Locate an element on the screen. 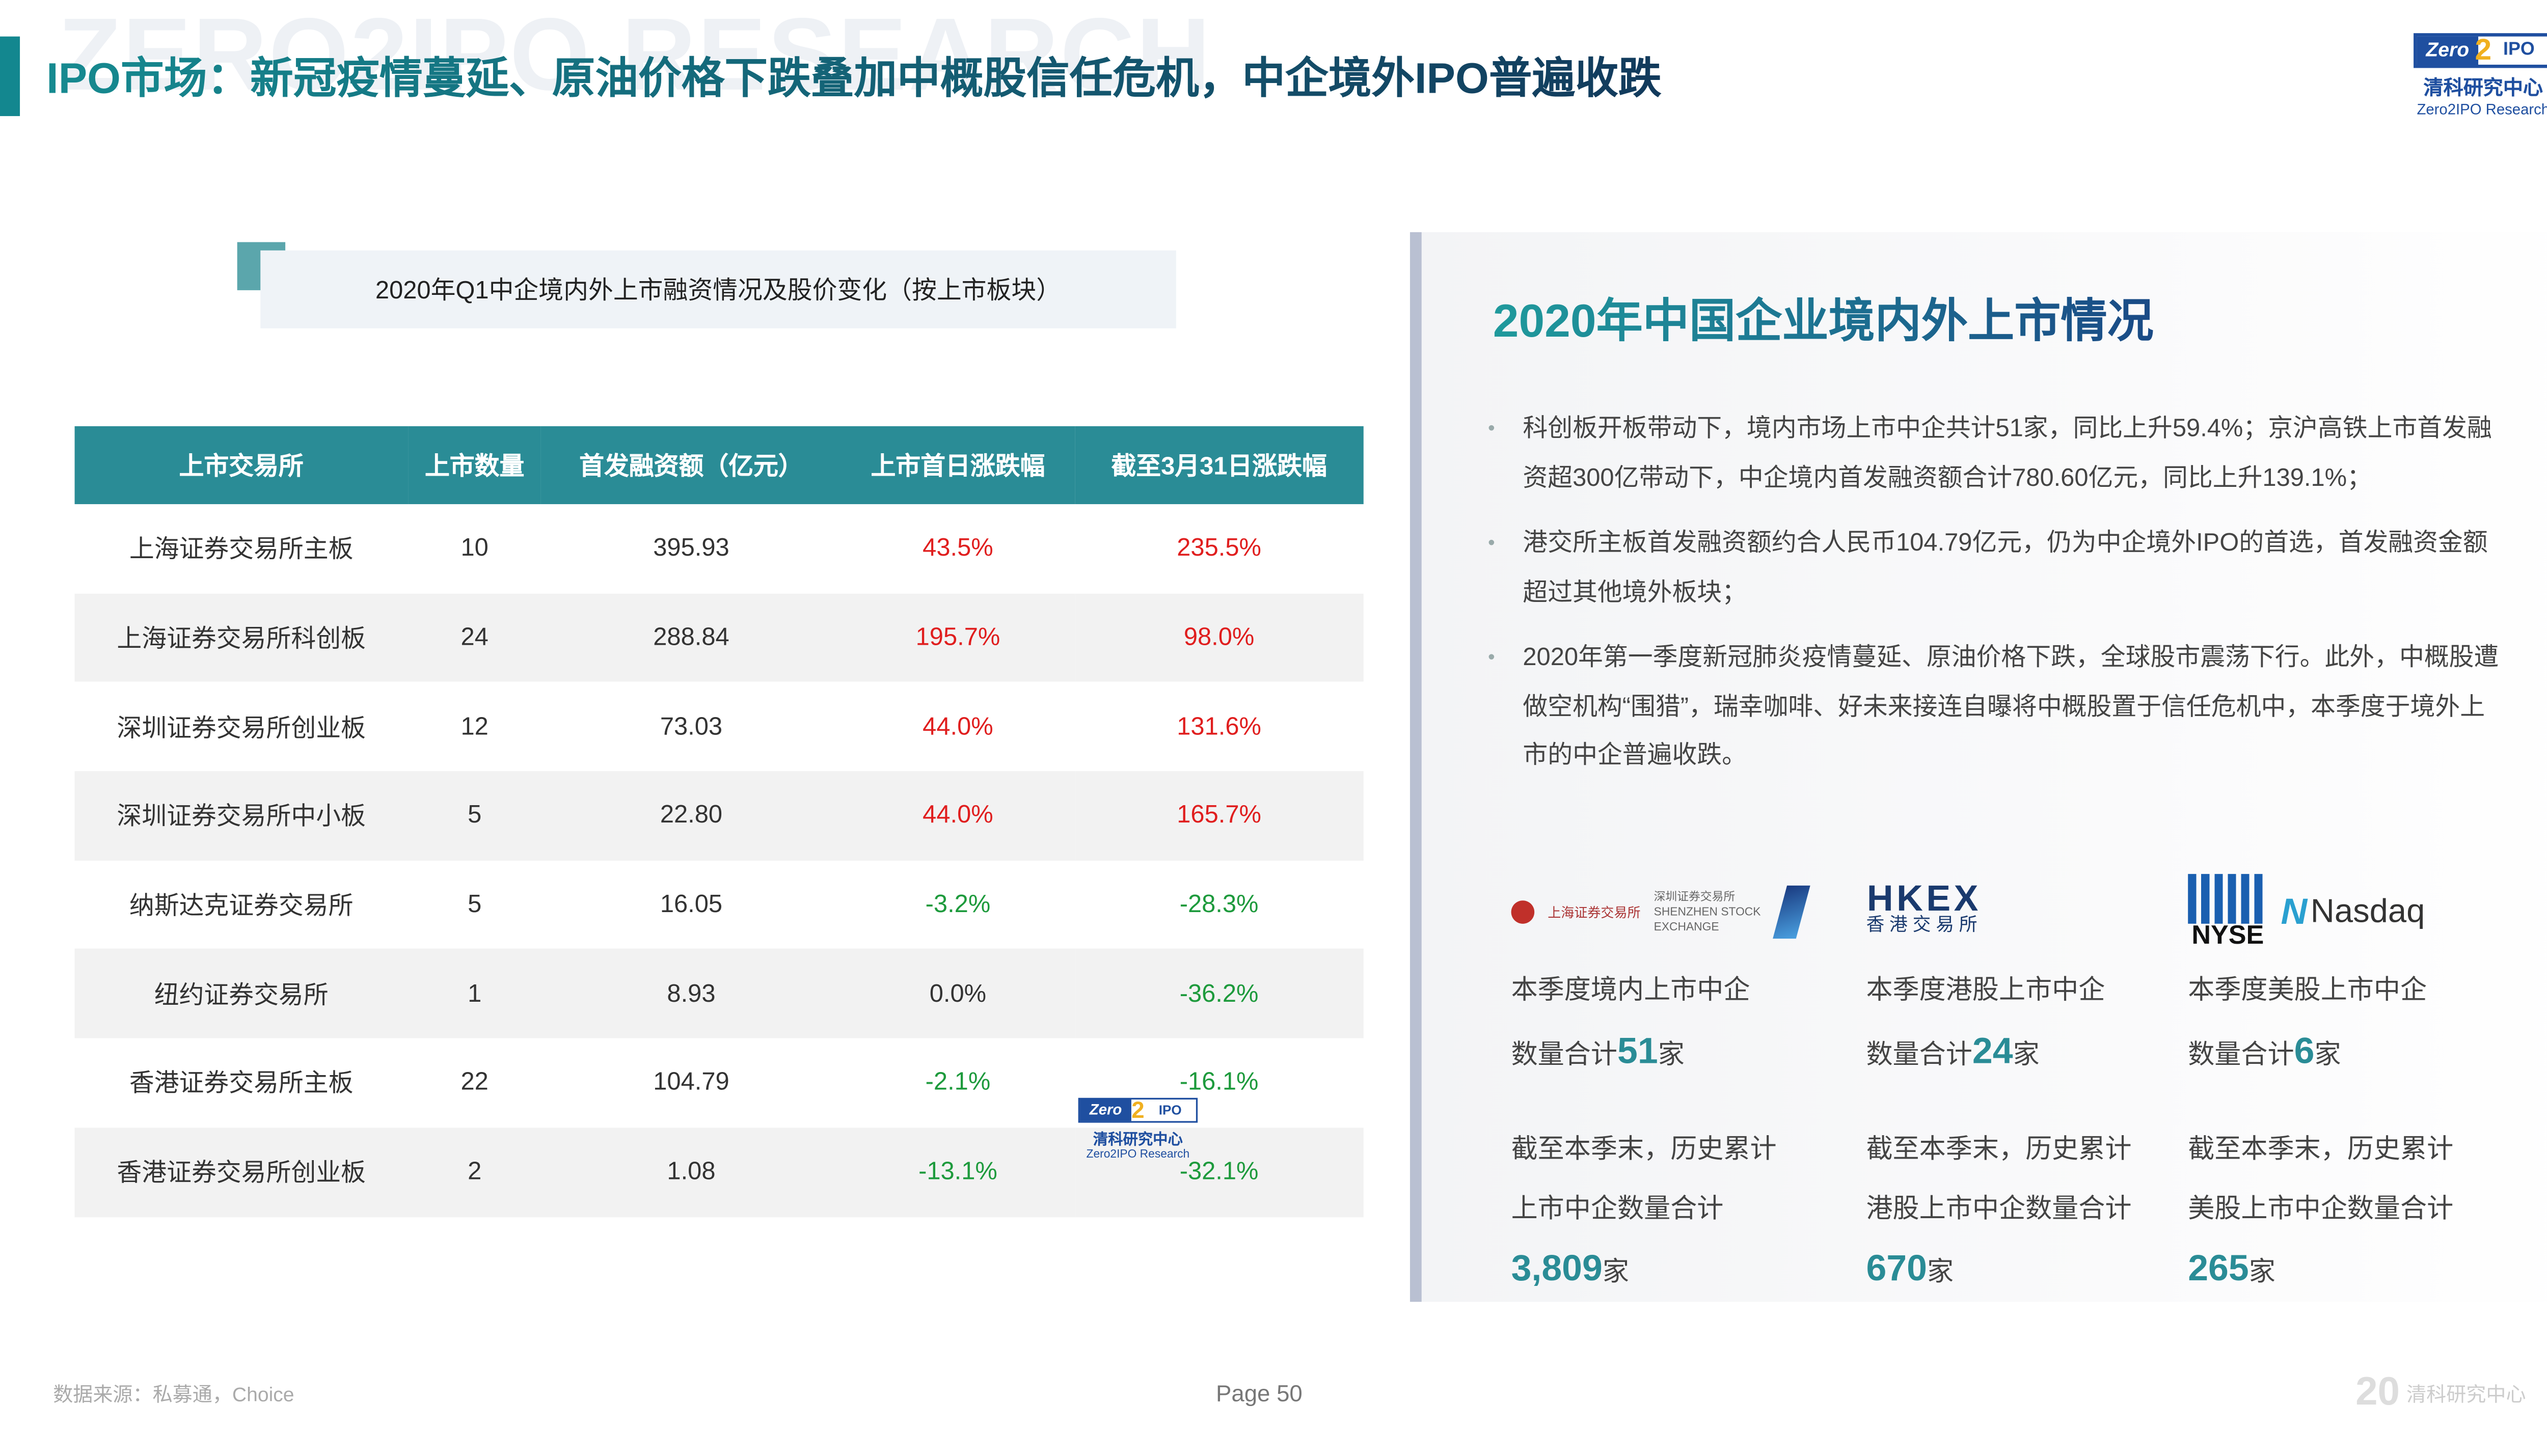 This screenshot has height=1456, width=2547. table-cell: 深圳证券交易所创业板 is located at coordinates (241, 728).